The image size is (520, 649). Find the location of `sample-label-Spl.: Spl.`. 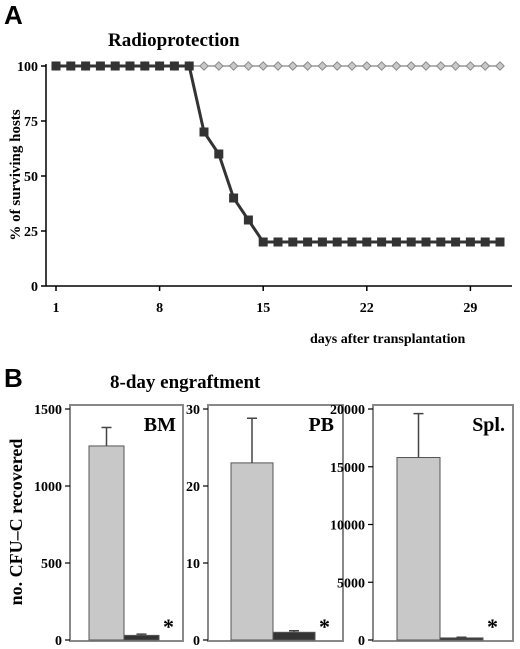

sample-label-Spl.: Spl. is located at coordinates (488, 425).